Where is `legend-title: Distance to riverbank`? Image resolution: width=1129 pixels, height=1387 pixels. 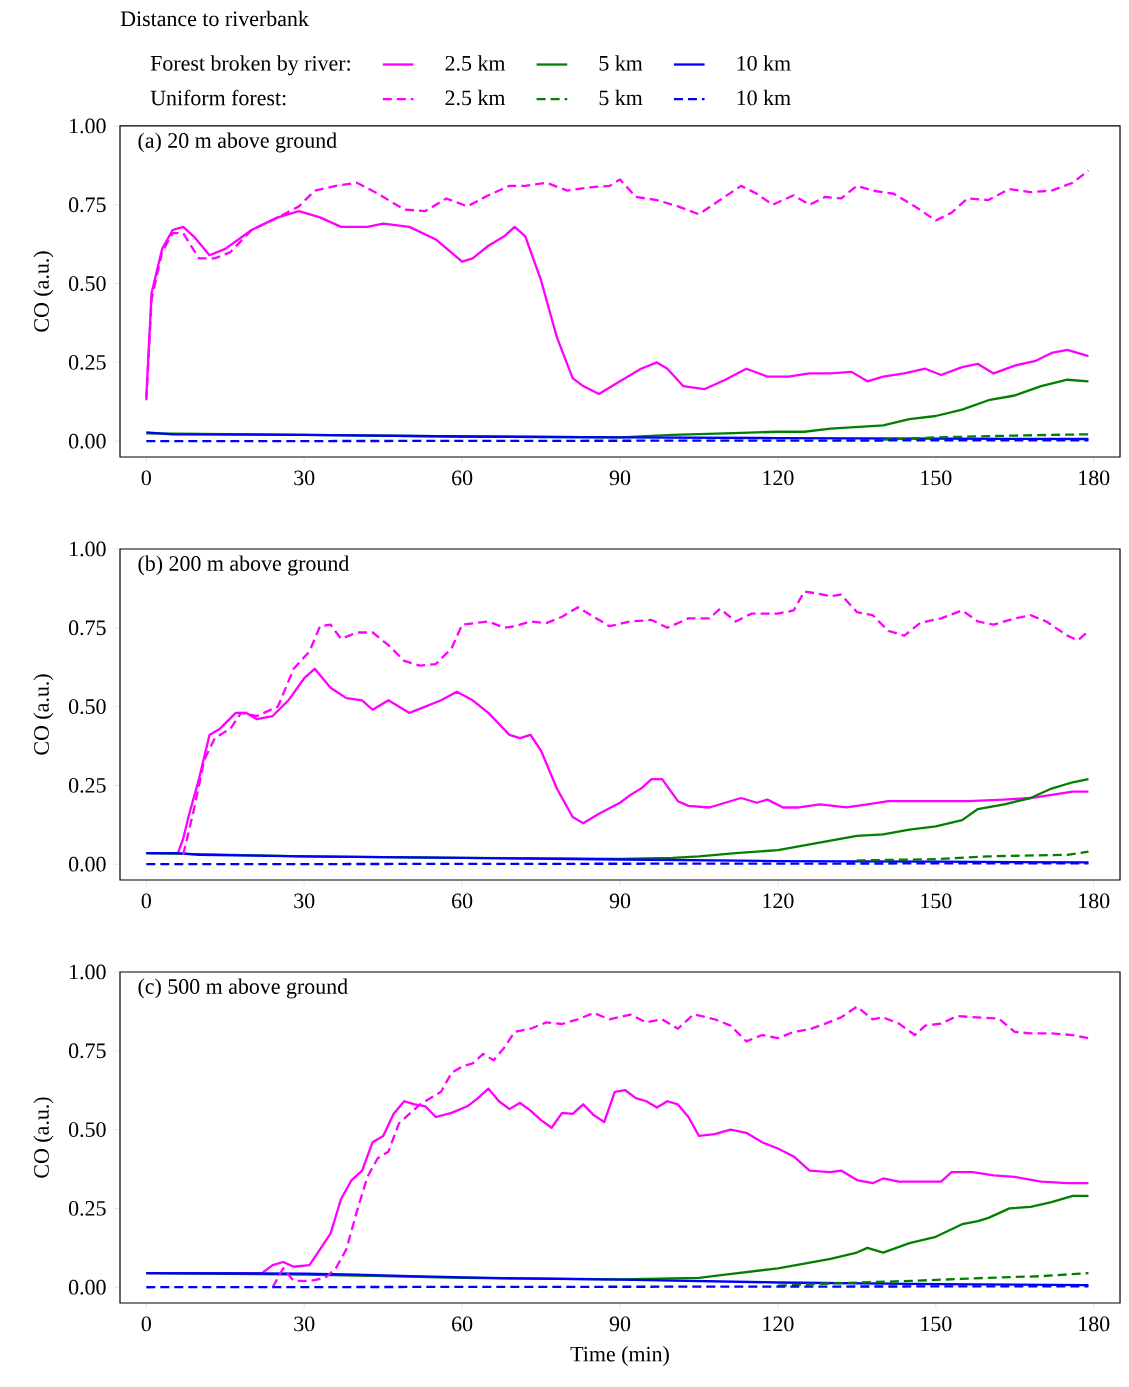
legend-title: Distance to riverbank is located at coordinates (214, 18).